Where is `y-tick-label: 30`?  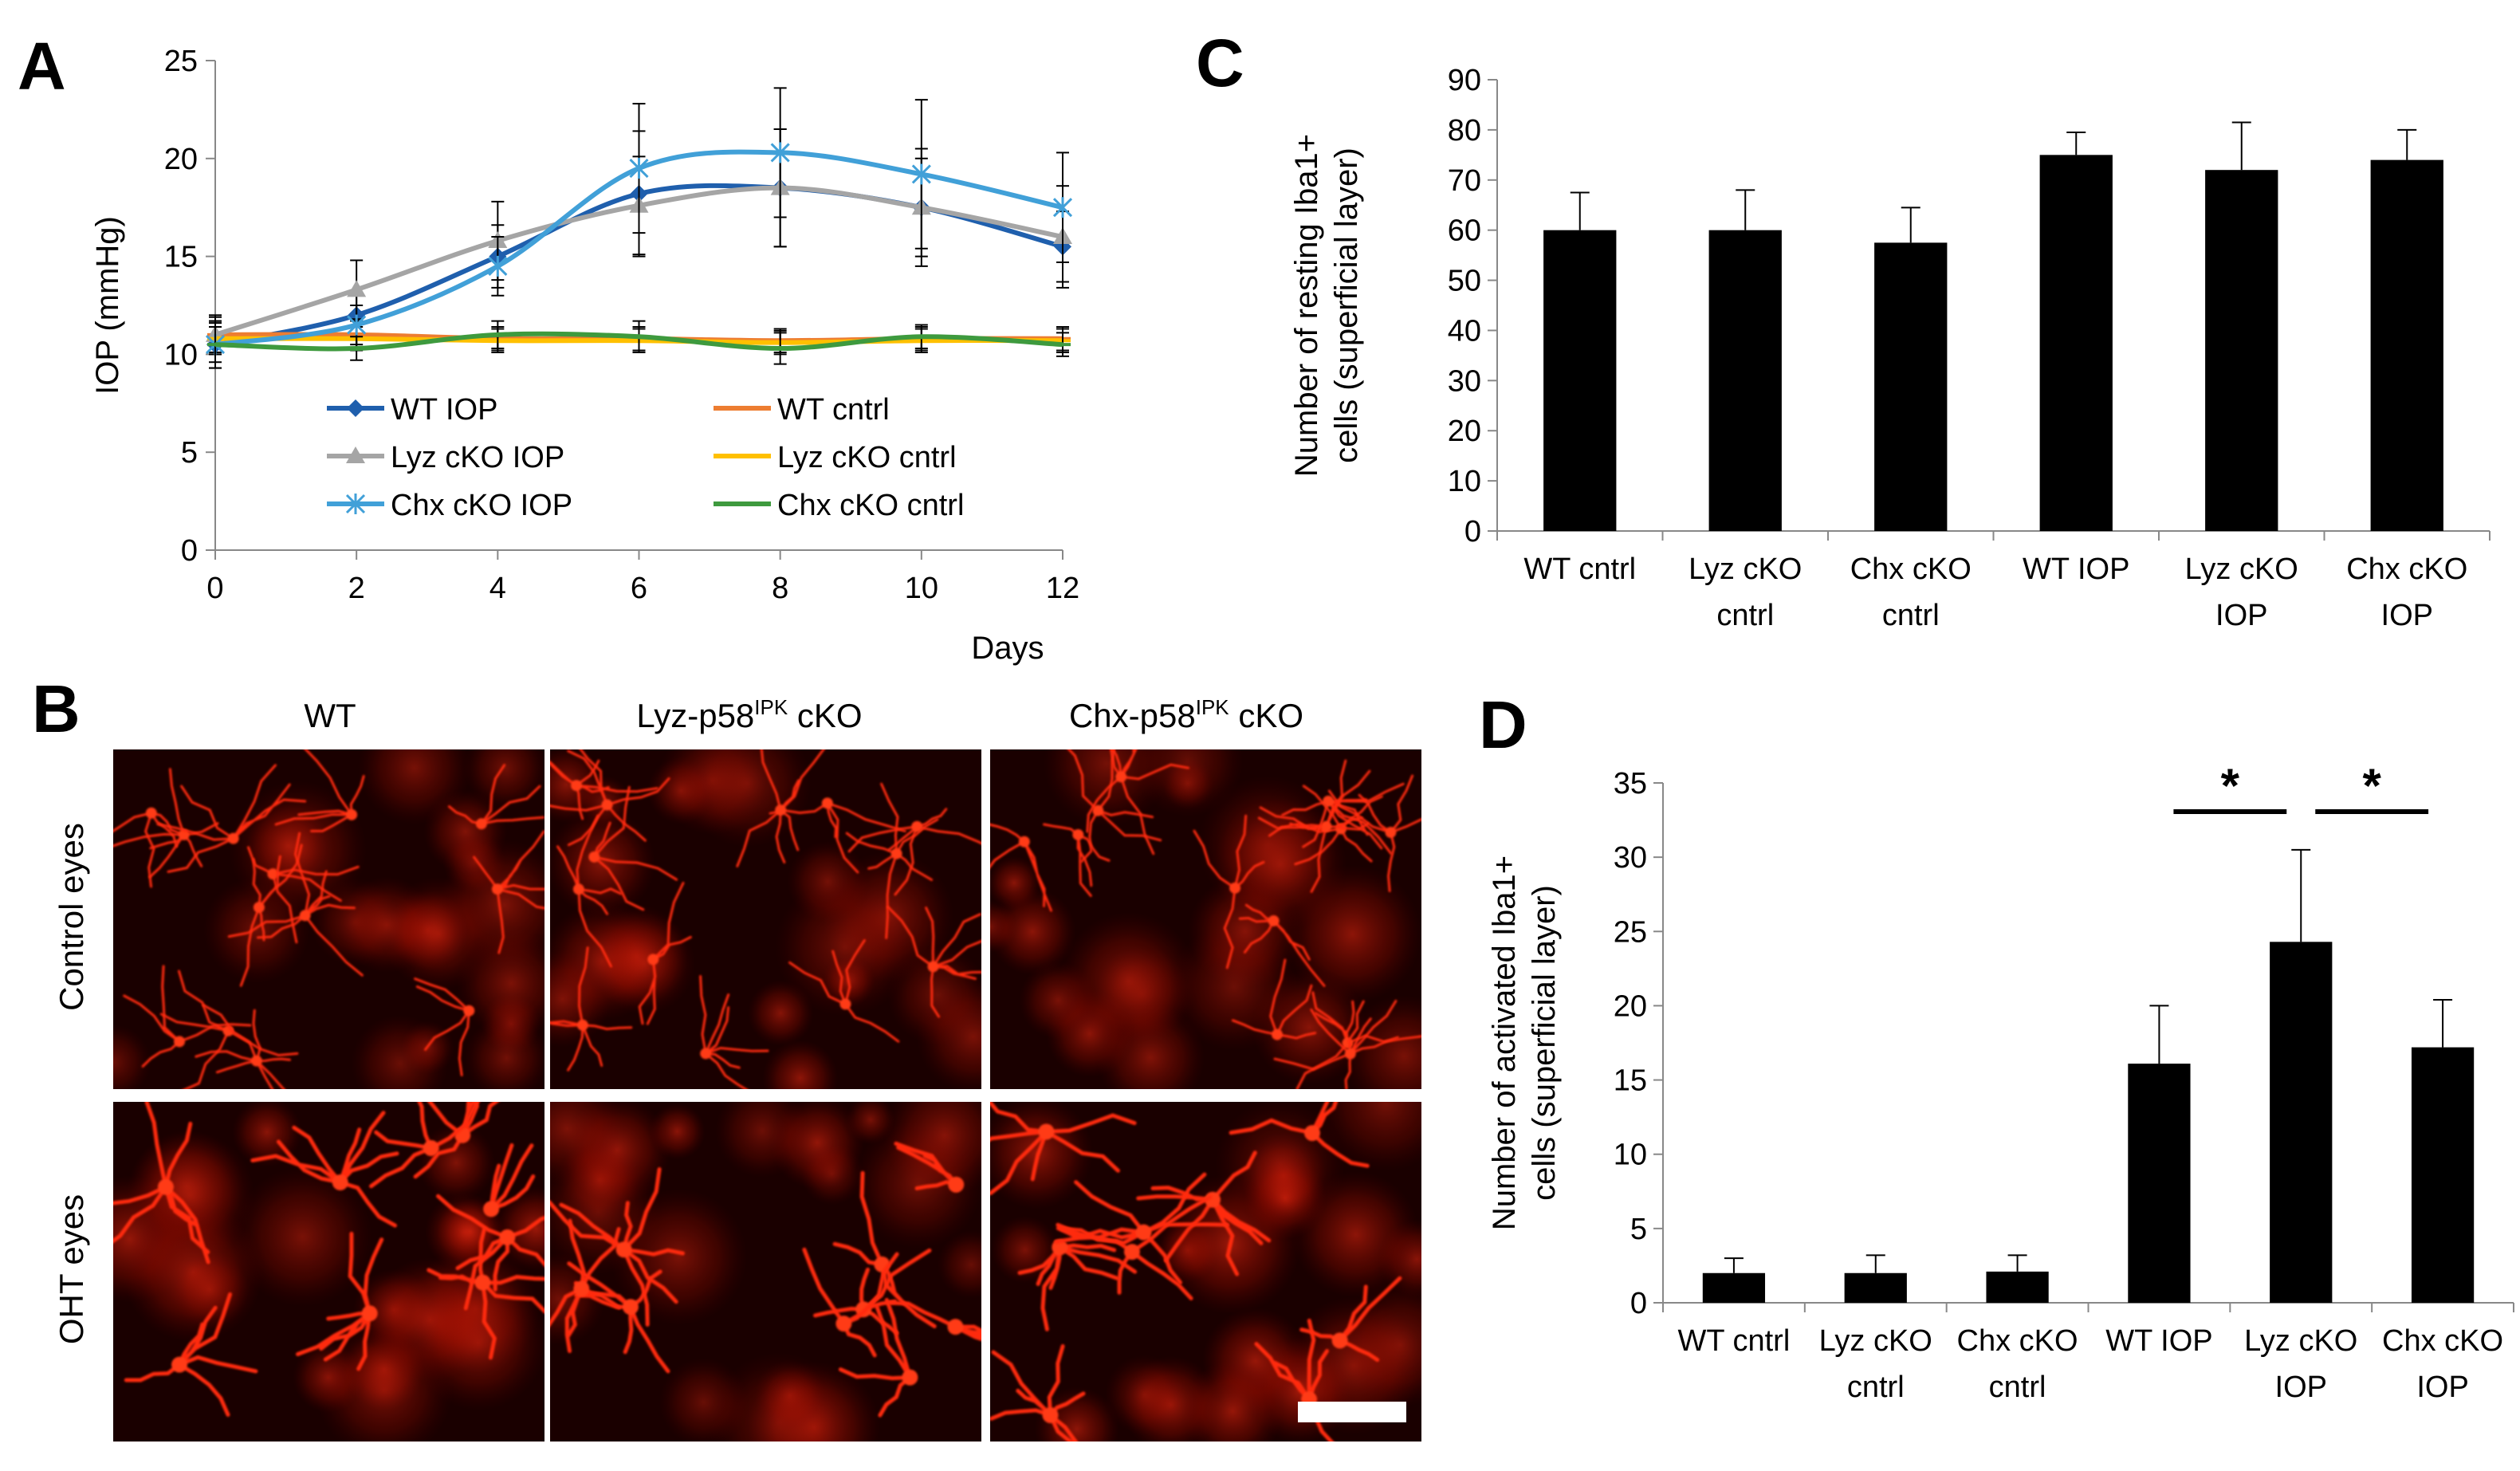 y-tick-label: 30 is located at coordinates (1464, 381).